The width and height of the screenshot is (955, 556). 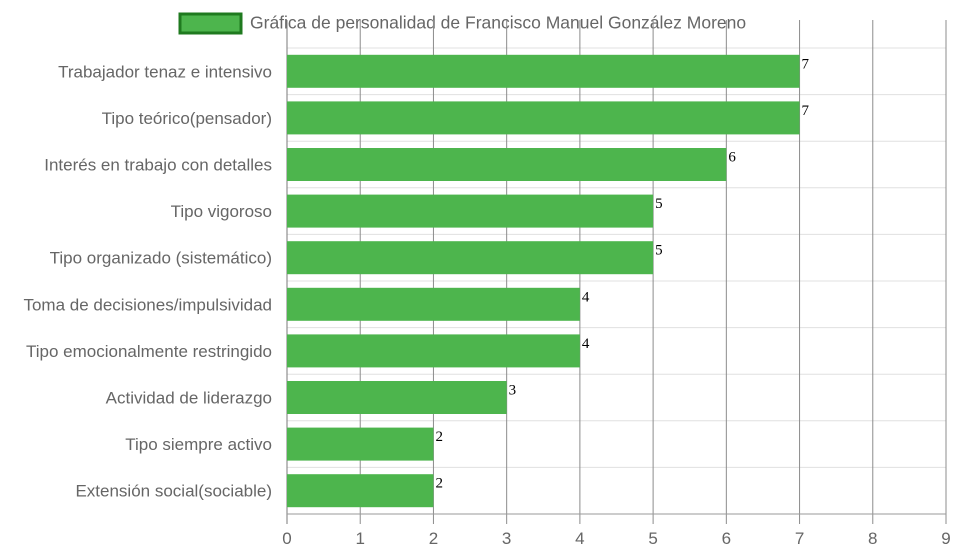 I want to click on category-label: Tipo siempre activo, so click(x=198, y=444).